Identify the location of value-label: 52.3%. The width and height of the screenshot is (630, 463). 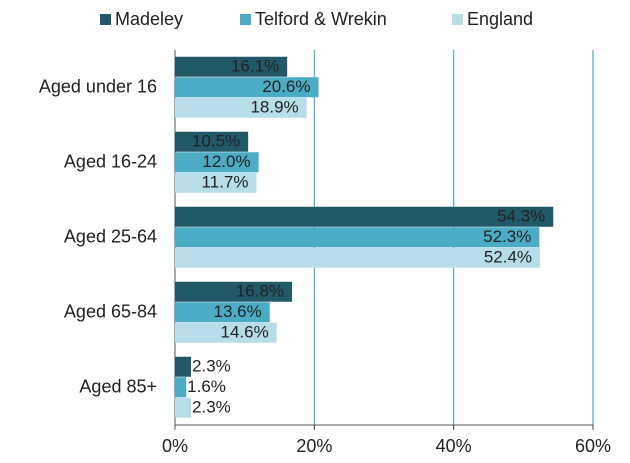
(507, 236).